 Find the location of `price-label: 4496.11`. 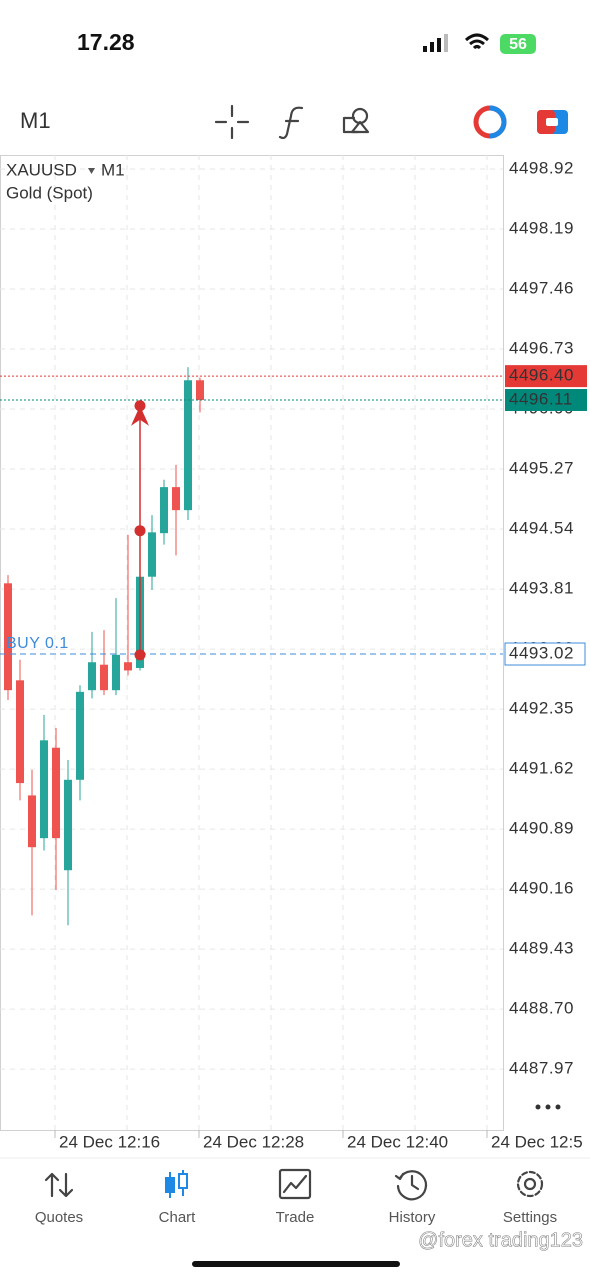

price-label: 4496.11 is located at coordinates (541, 398).